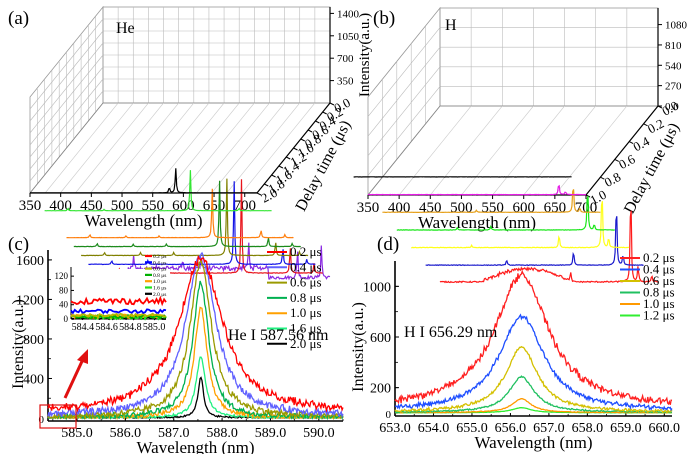  I want to click on delay-tick-label: 0.6, so click(320, 132).